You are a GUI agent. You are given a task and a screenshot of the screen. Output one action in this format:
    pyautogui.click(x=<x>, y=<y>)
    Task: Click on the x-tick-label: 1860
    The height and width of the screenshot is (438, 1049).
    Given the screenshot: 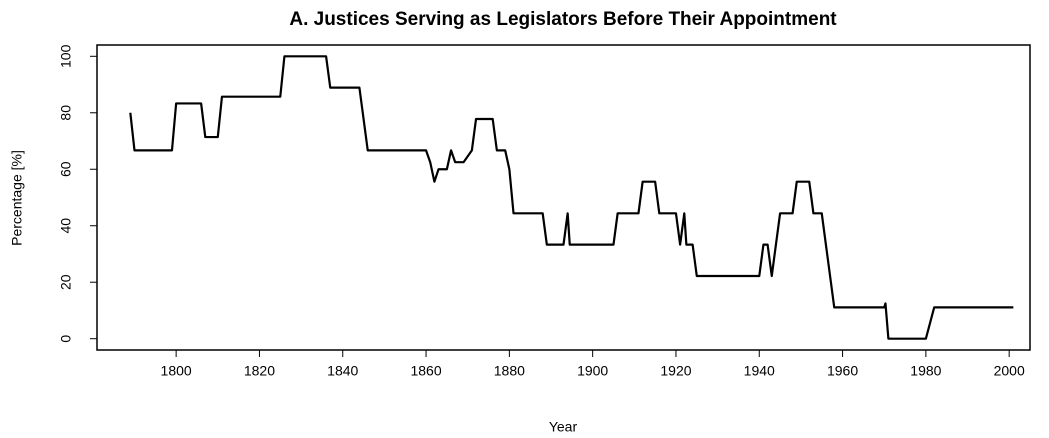 What is the action you would take?
    pyautogui.click(x=425, y=371)
    